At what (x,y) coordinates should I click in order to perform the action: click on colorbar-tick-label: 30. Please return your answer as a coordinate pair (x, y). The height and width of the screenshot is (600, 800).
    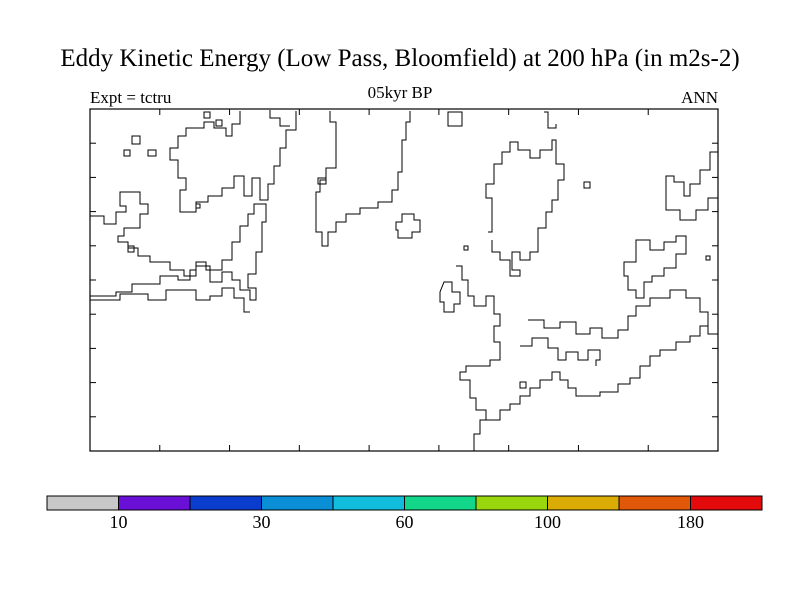
    Looking at the image, I should click on (261, 522).